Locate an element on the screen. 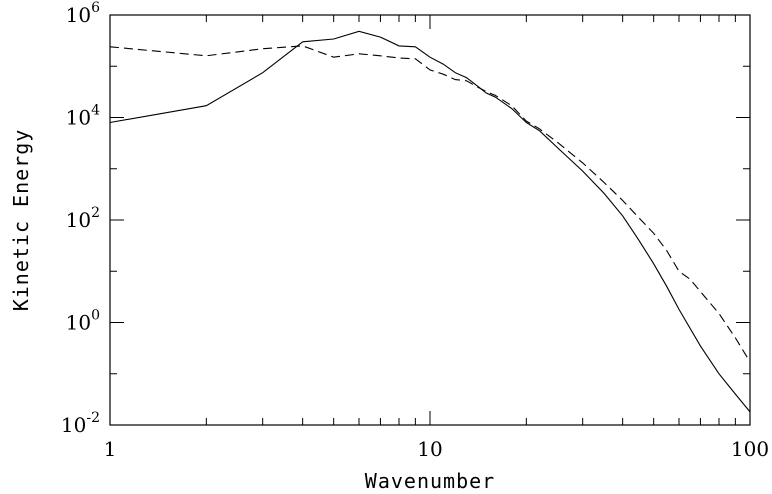  x-axis-title: Wavenumber is located at coordinates (430, 481).